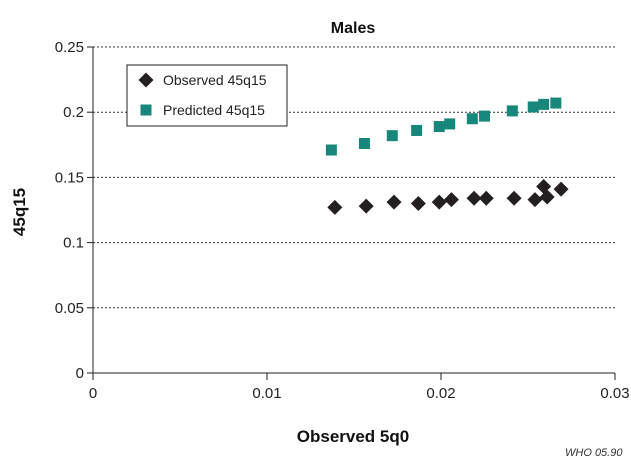  What do you see at coordinates (146, 110) in the screenshot?
I see `legend-square-icon` at bounding box center [146, 110].